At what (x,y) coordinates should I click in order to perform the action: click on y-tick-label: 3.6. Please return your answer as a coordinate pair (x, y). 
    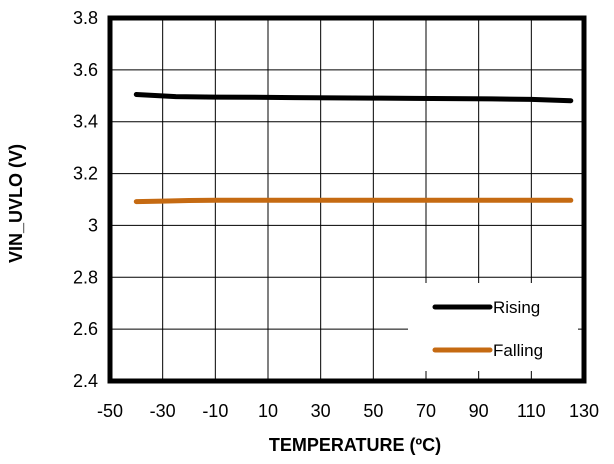
    Looking at the image, I should click on (85, 70).